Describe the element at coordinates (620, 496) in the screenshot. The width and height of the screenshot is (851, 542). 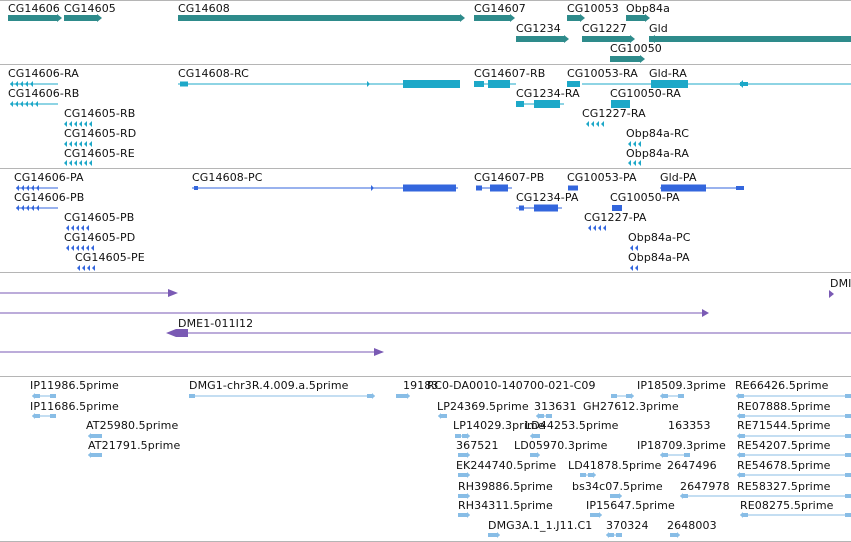
I see `est-bs34c07-arrowhead` at that location.